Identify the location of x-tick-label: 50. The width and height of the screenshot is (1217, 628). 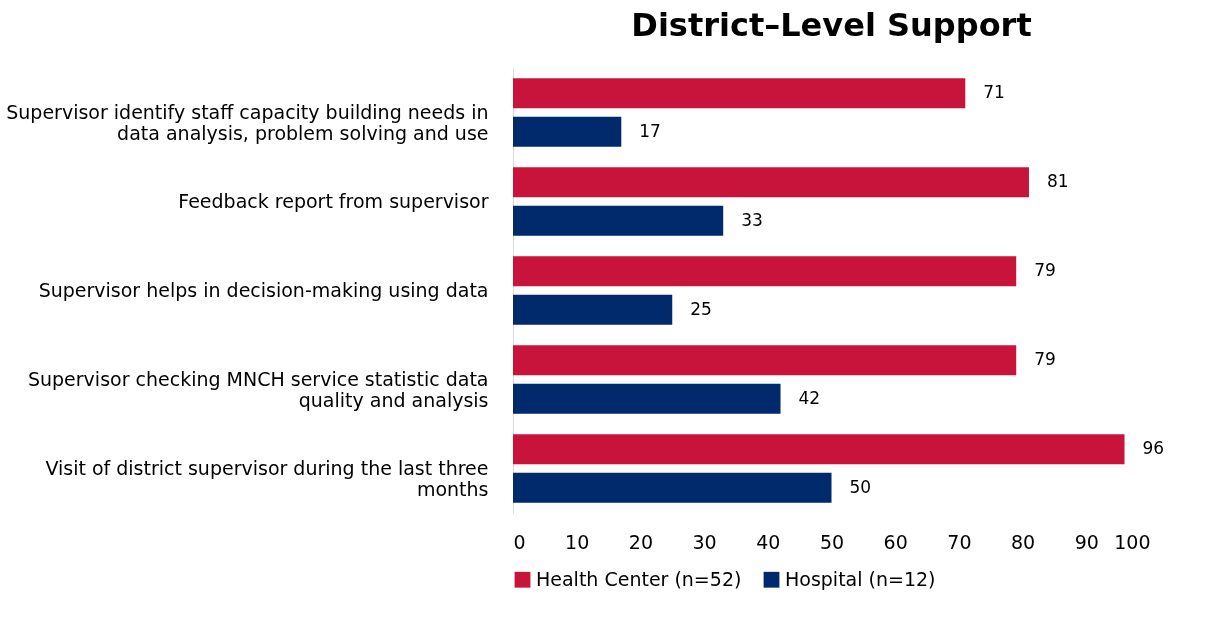
(832, 541).